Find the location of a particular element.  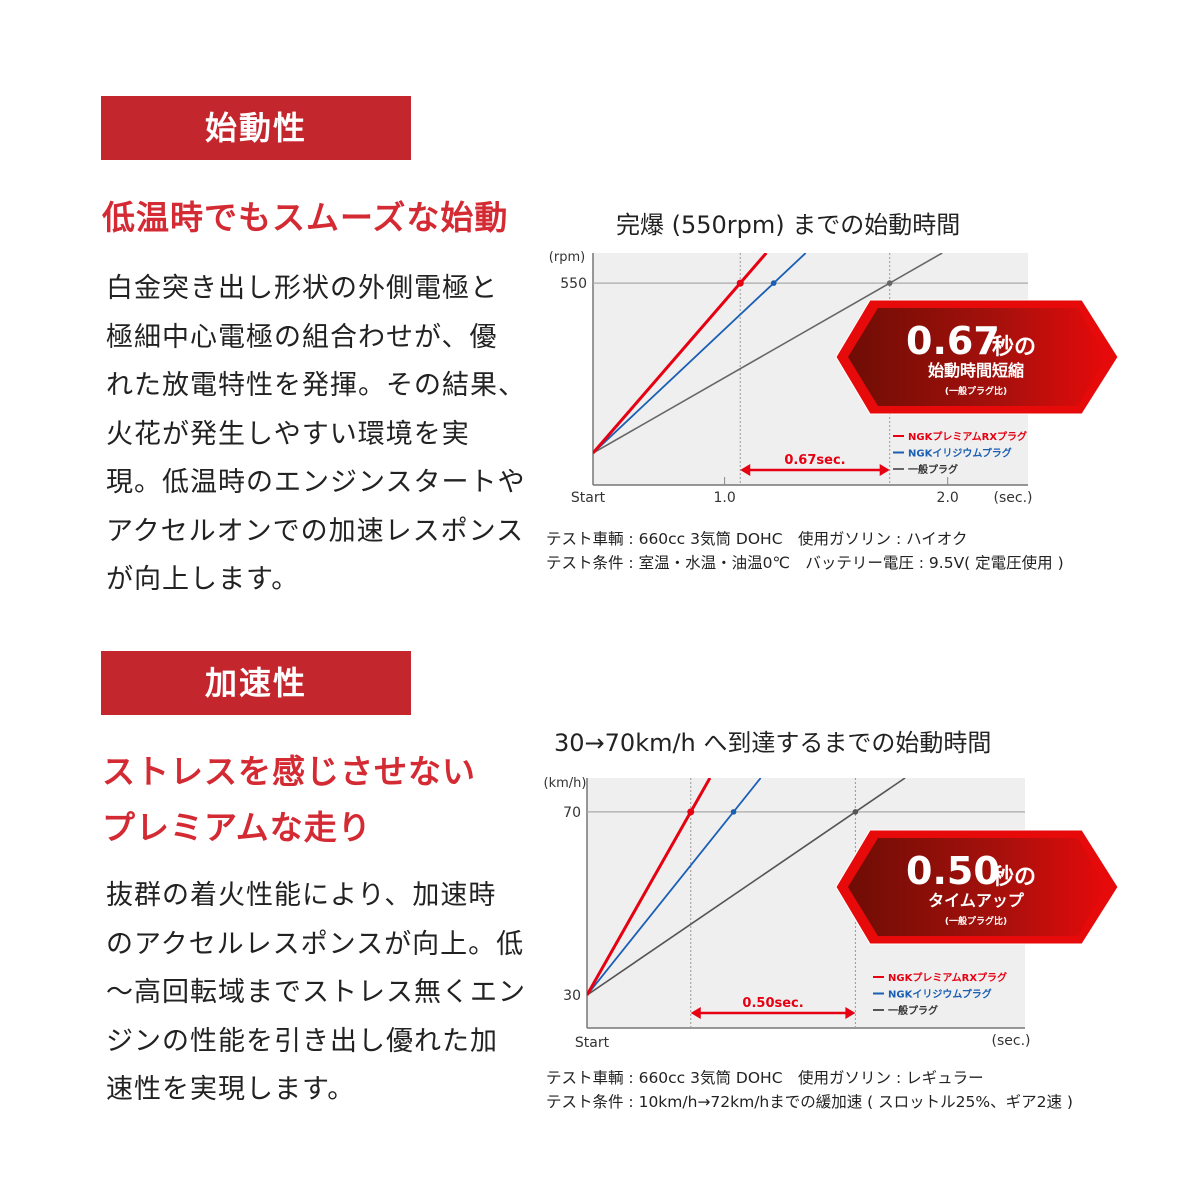

badge-caption: 始動時間短縮 is located at coordinates (976, 370).